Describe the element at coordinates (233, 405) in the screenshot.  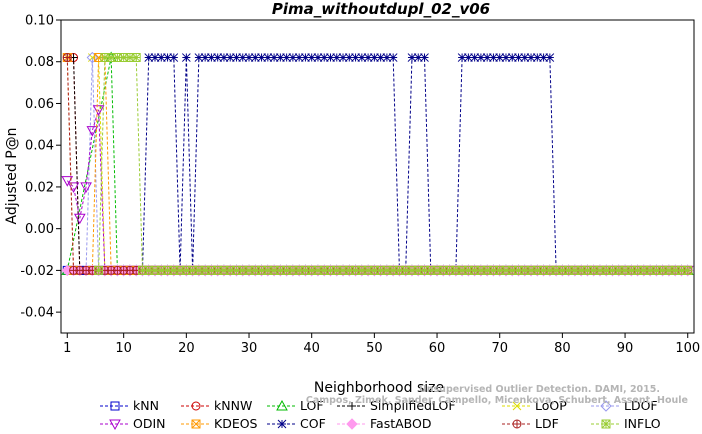
I see `legend-label: kNNW` at that location.